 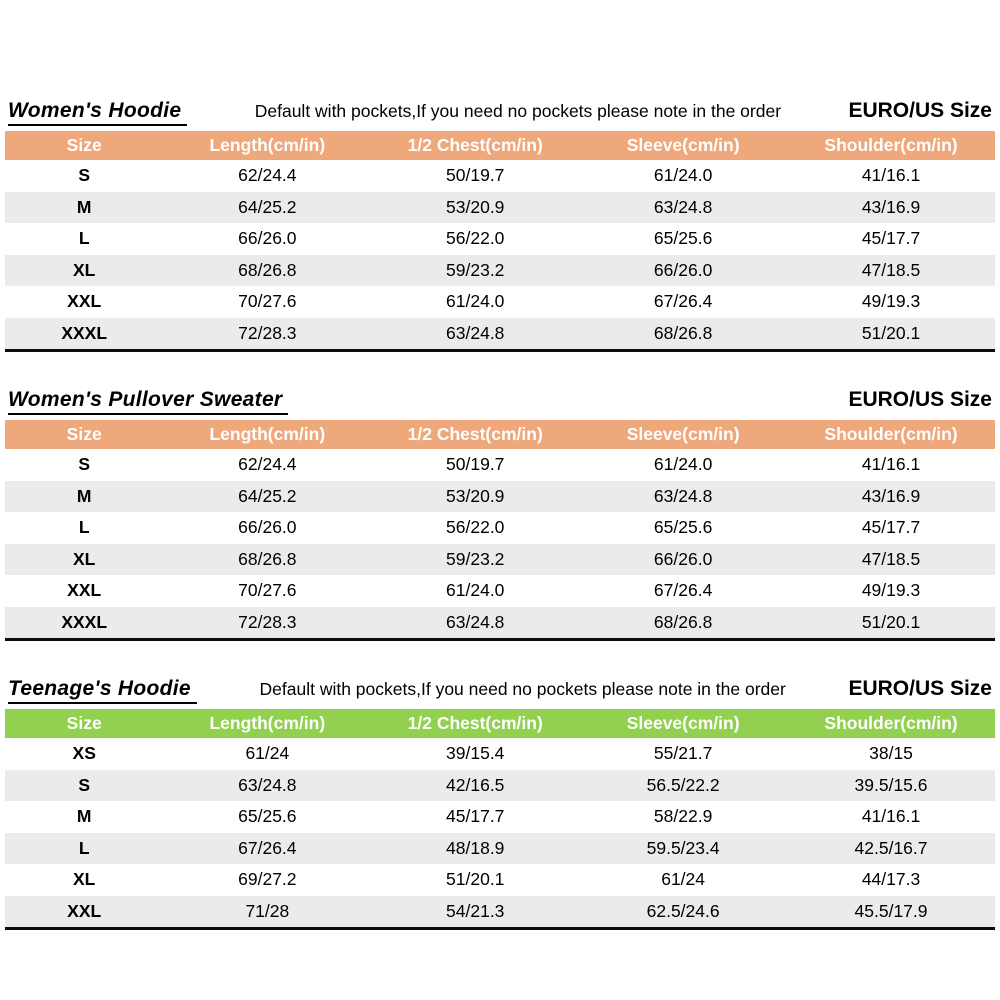 What do you see at coordinates (683, 912) in the screenshot?
I see `measurement-cell: 62.5/24.6` at bounding box center [683, 912].